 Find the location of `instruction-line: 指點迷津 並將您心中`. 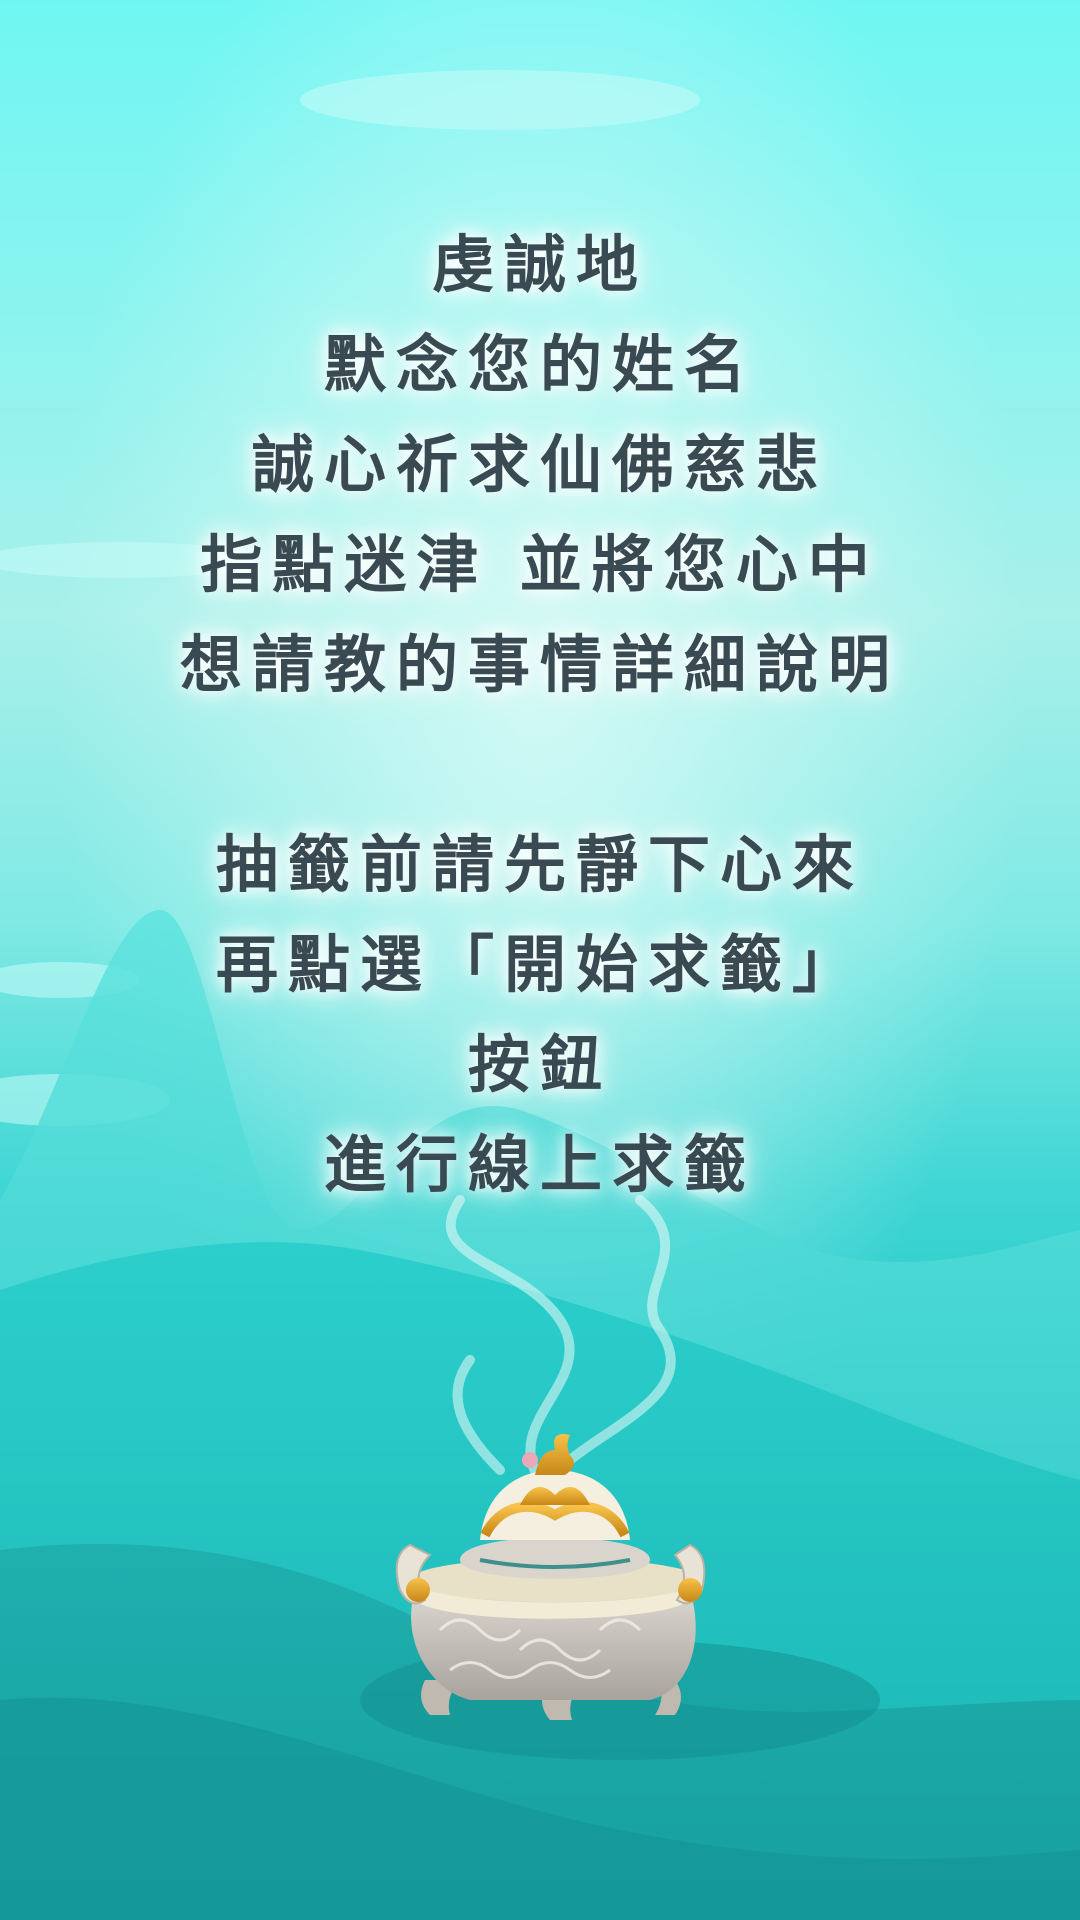

instruction-line: 指點迷津 並將您心中 is located at coordinates (540, 564).